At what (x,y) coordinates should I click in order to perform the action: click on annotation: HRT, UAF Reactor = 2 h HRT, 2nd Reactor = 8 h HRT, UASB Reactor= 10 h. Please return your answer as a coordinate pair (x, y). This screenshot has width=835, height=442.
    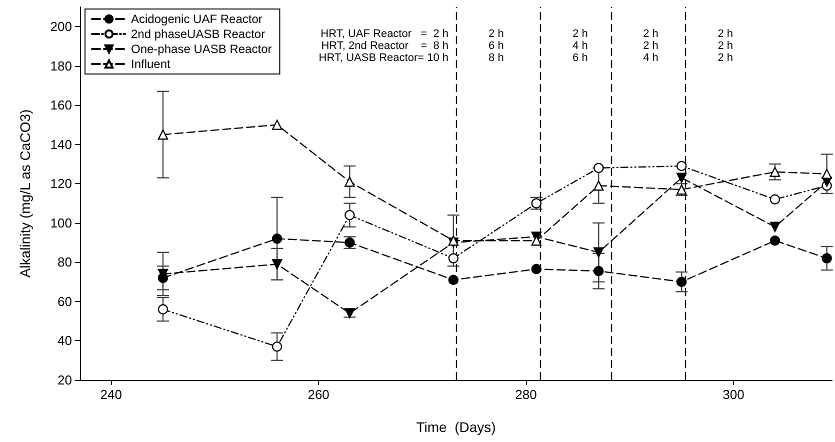
    Looking at the image, I should click on (383, 46).